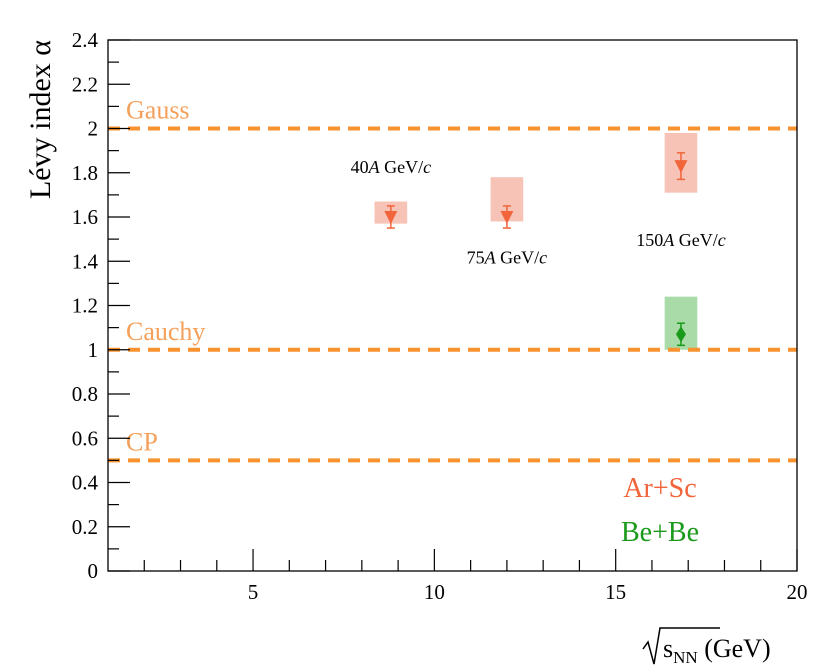  Describe the element at coordinates (85, 40) in the screenshot. I see `y-tick-label: 2.4` at that location.